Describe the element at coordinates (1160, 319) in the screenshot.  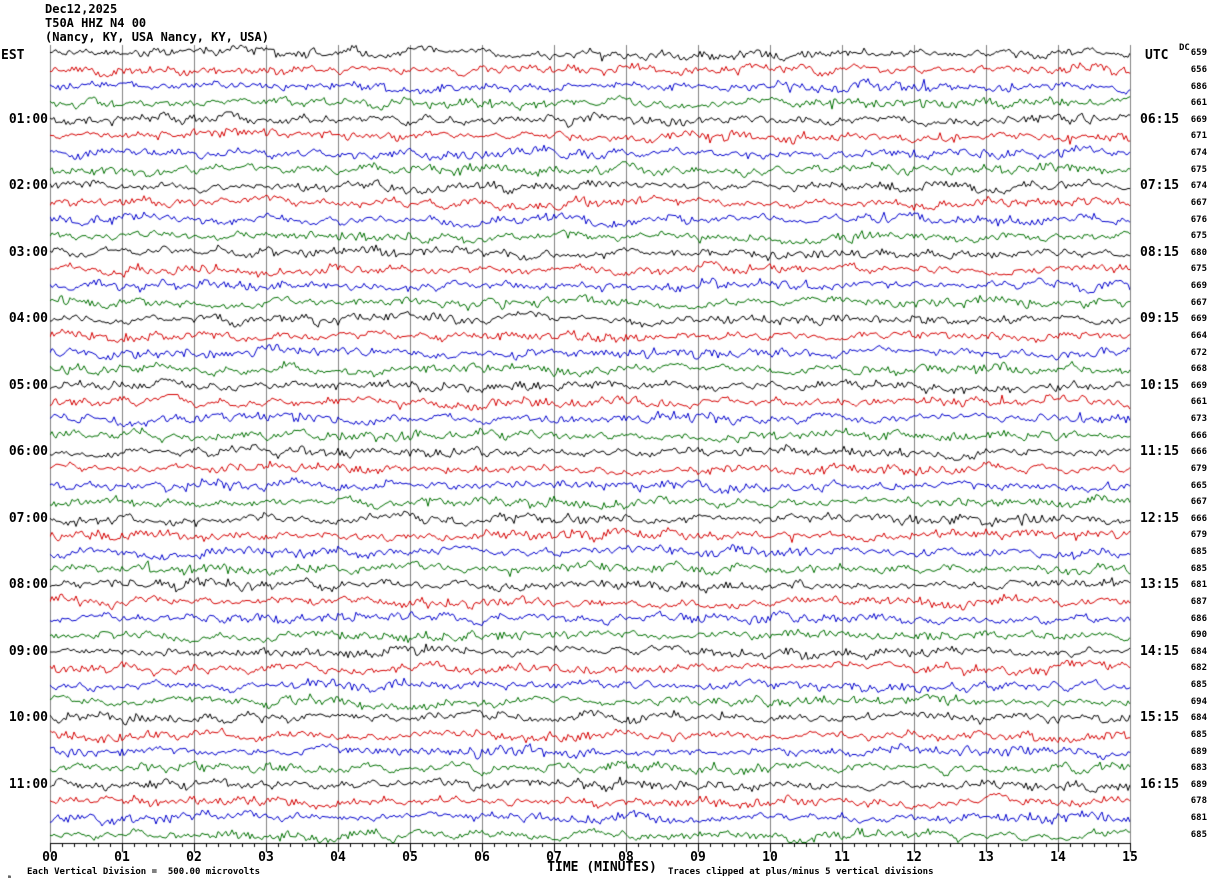
I see `utc-hour-label: 09:15` at that location.